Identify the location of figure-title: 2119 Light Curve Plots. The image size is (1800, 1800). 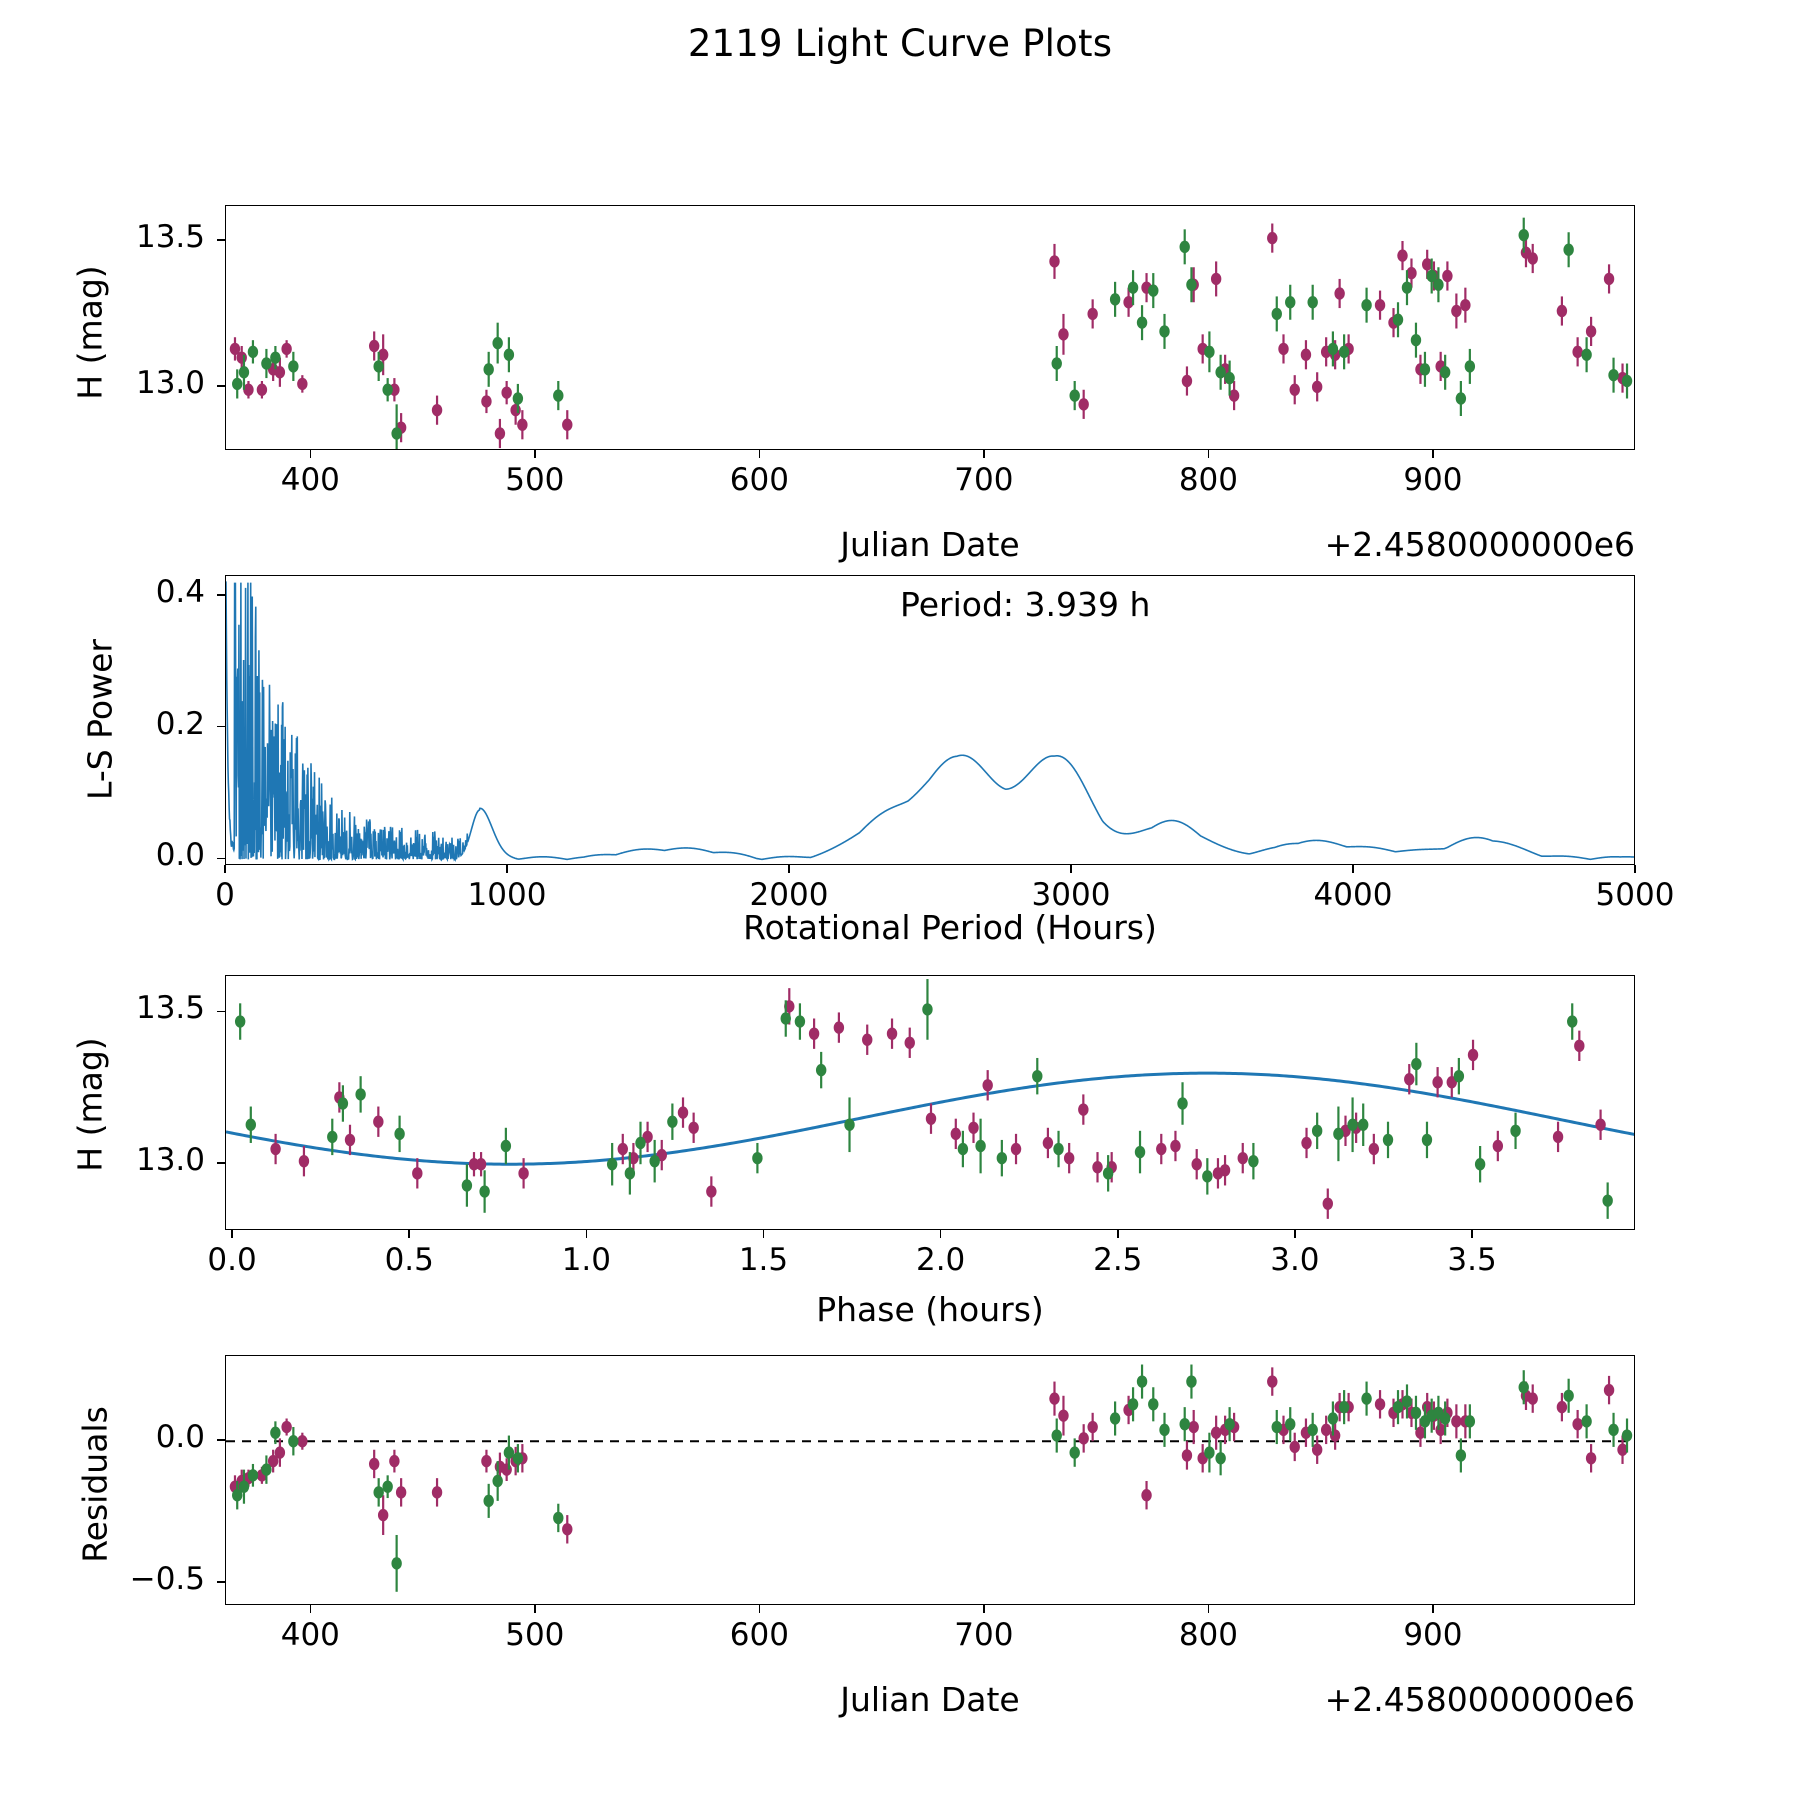
(900, 43).